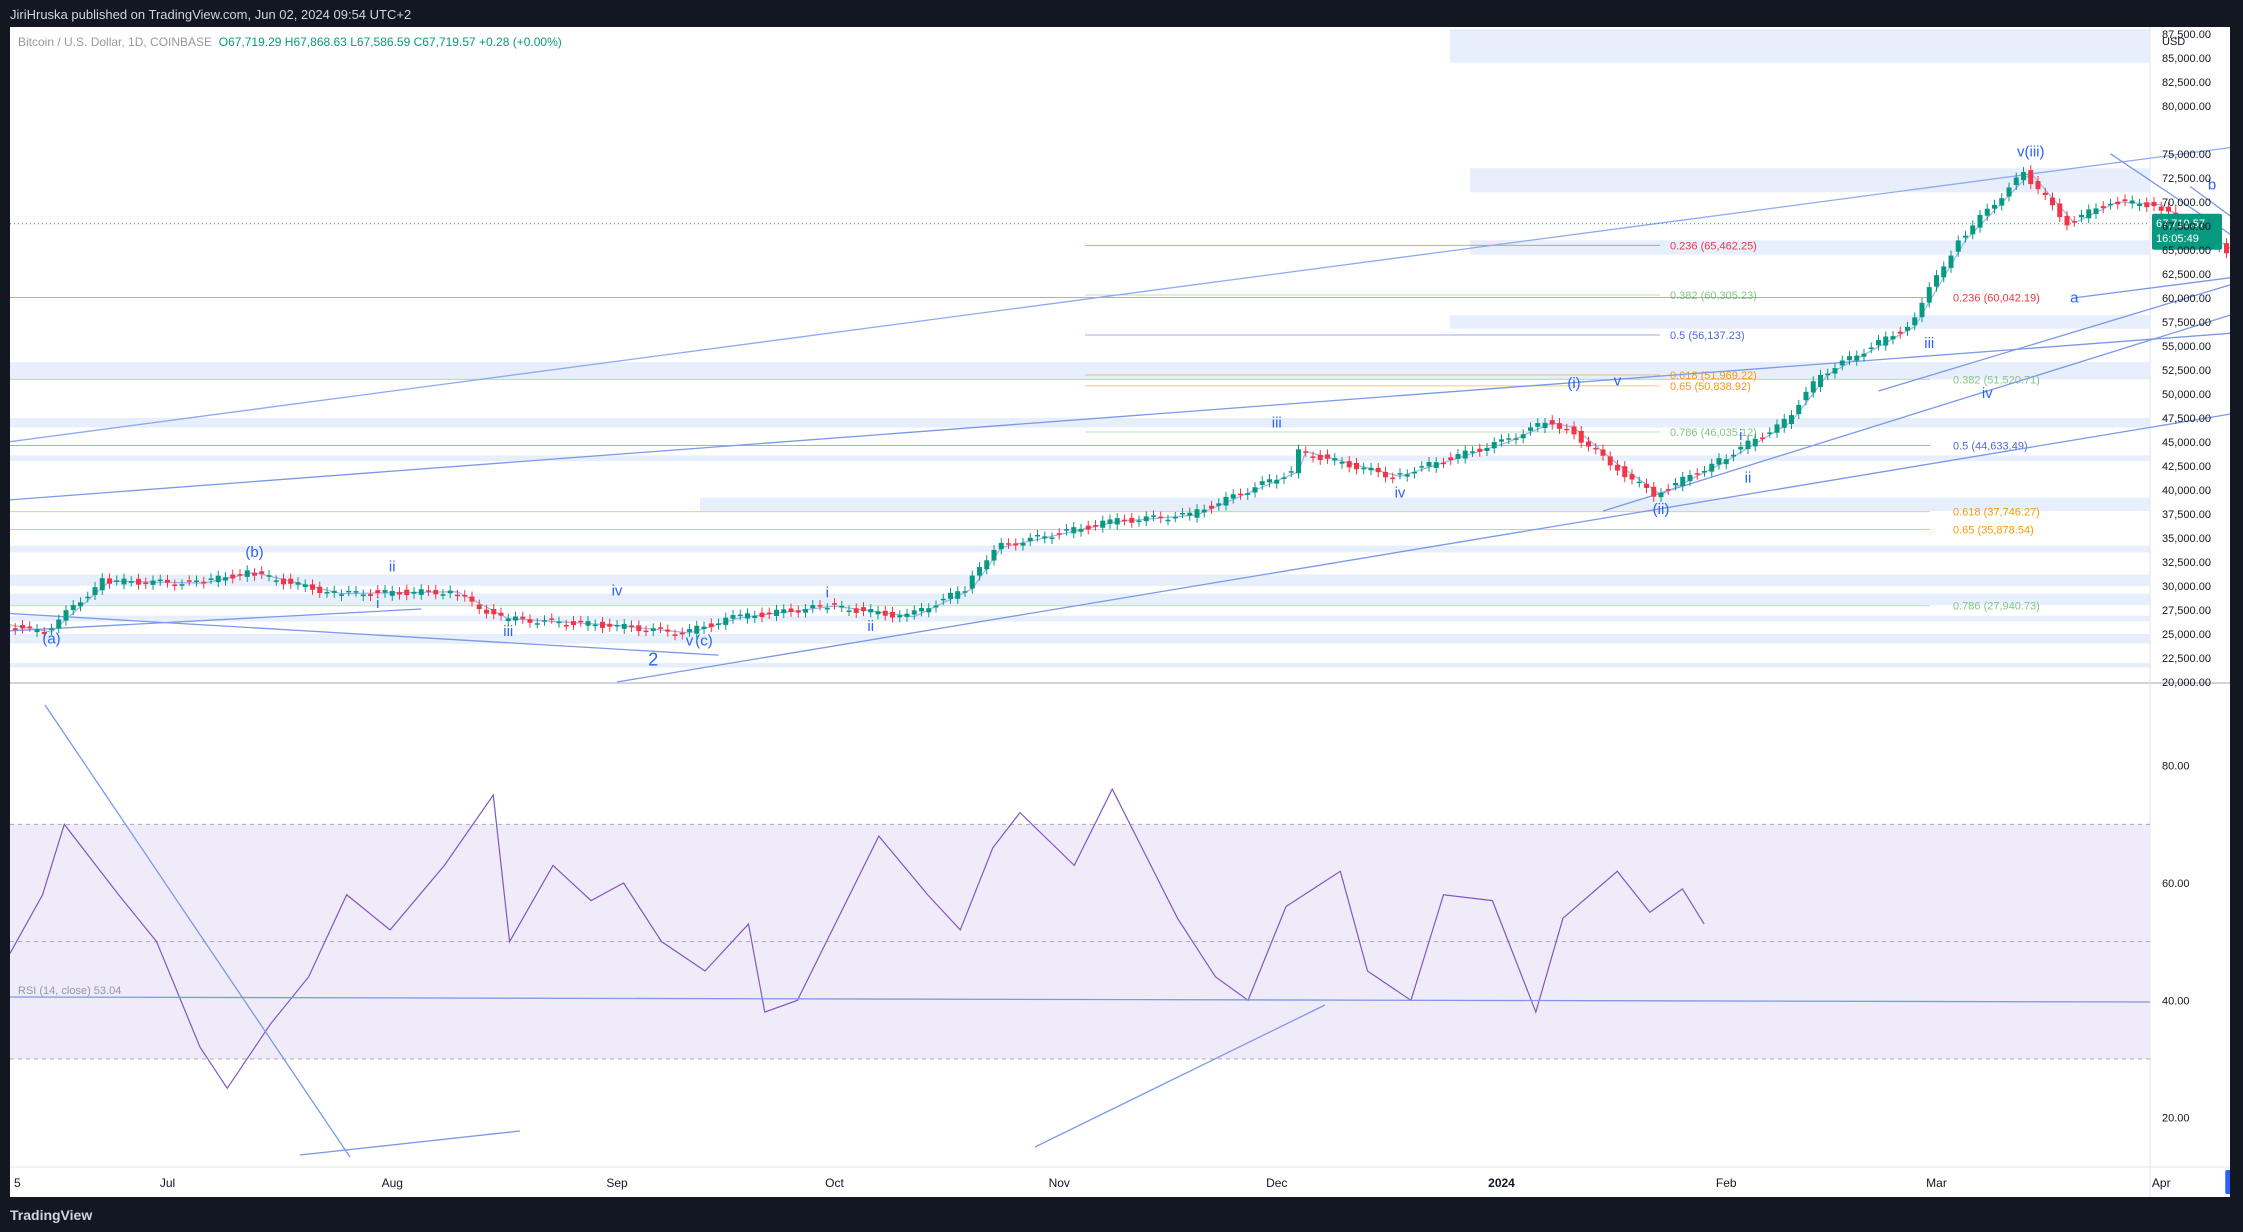  What do you see at coordinates (520, 42) in the screenshot?
I see `change-value: +0.28 (+0.00%)` at bounding box center [520, 42].